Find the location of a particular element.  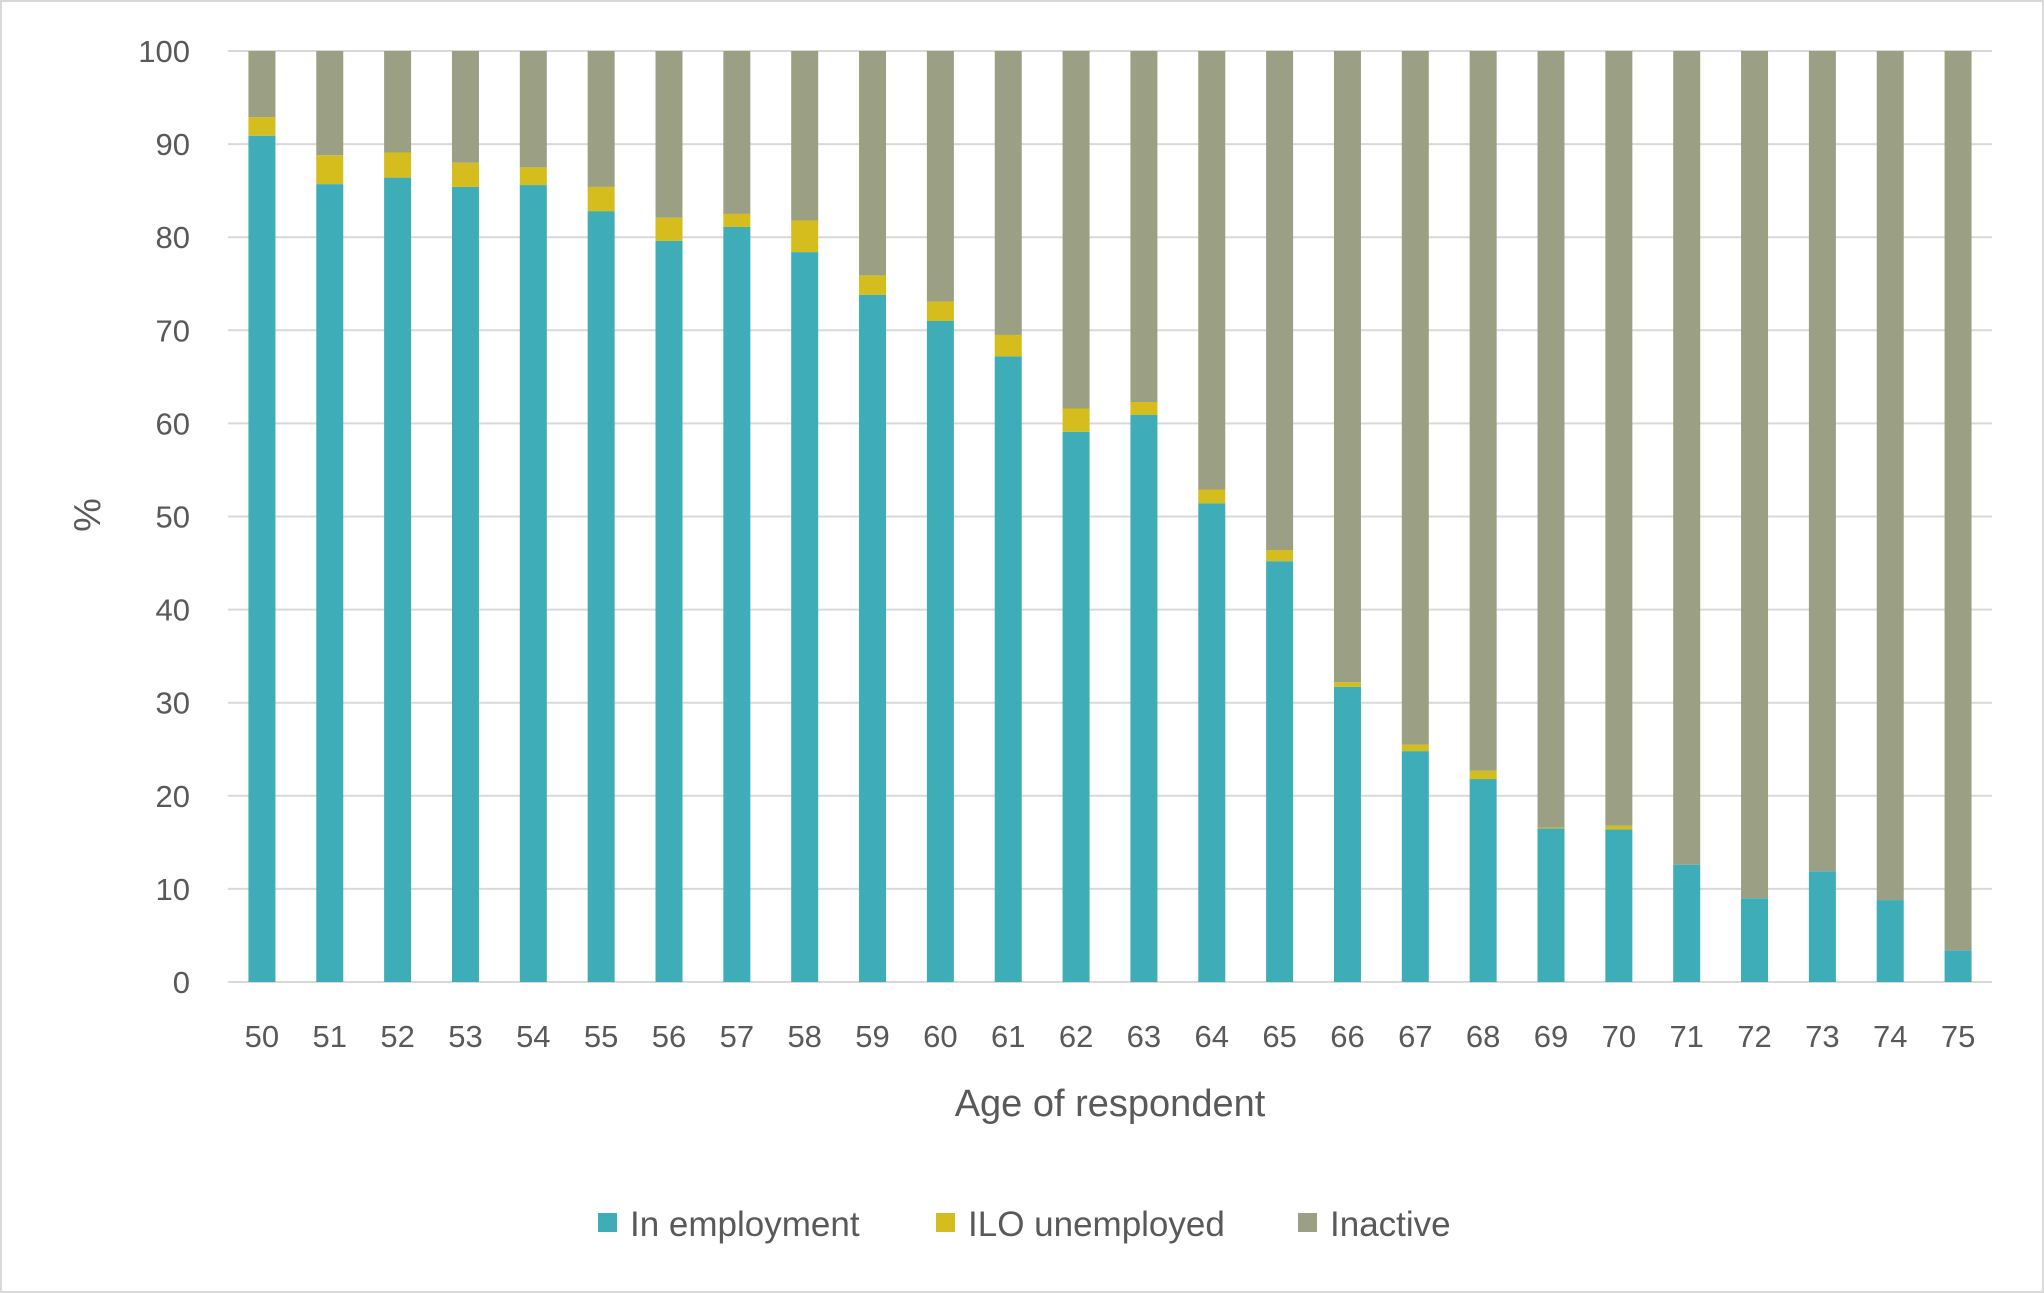

legend: In employment ILO unemployed Inactive is located at coordinates (1024, 1224).